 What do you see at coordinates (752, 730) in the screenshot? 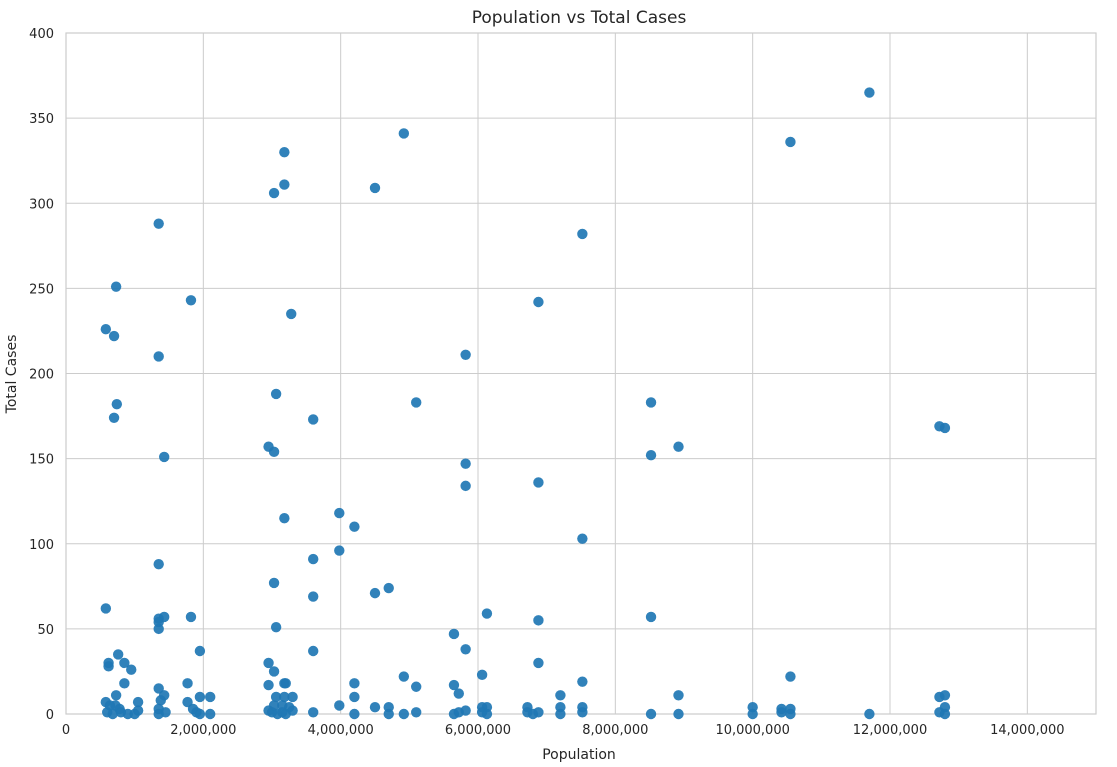
I see `x-tick-label: 10,000,000` at bounding box center [752, 730].